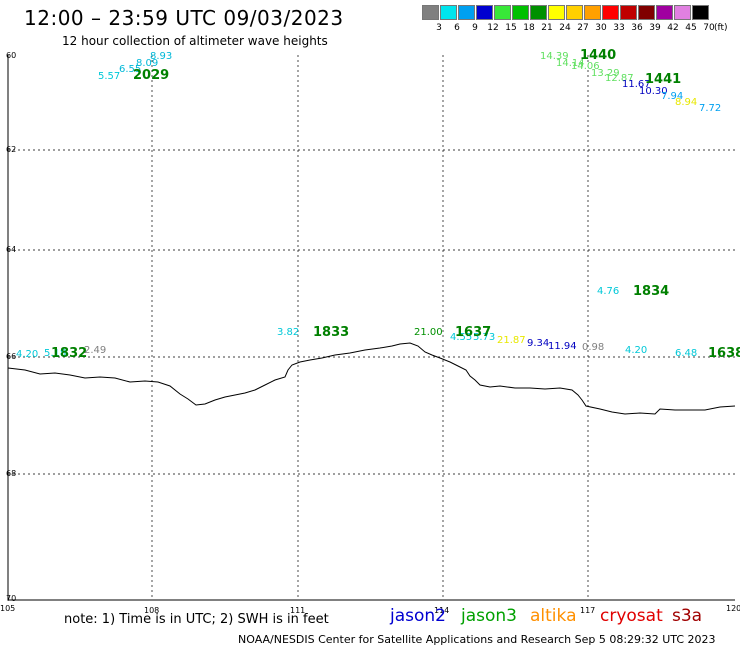 The height and width of the screenshot is (650, 740). I want to click on legend-value-label: 70, so click(709, 28).